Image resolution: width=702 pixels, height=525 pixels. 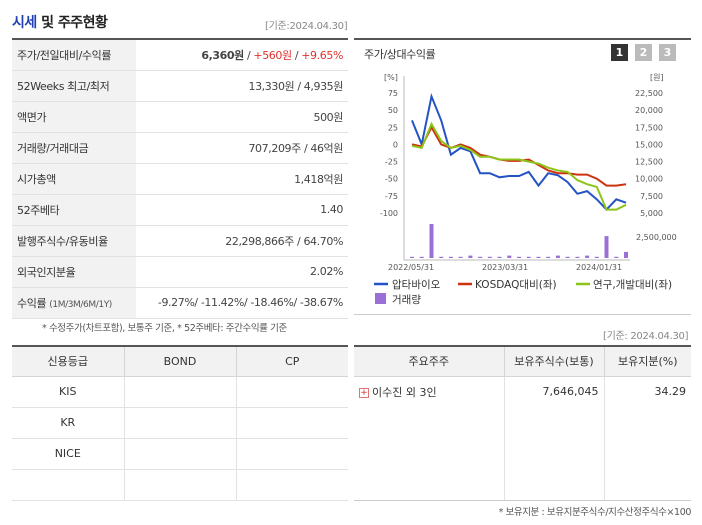 What do you see at coordinates (292, 392) in the screenshot?
I see `cp-kis` at bounding box center [292, 392].